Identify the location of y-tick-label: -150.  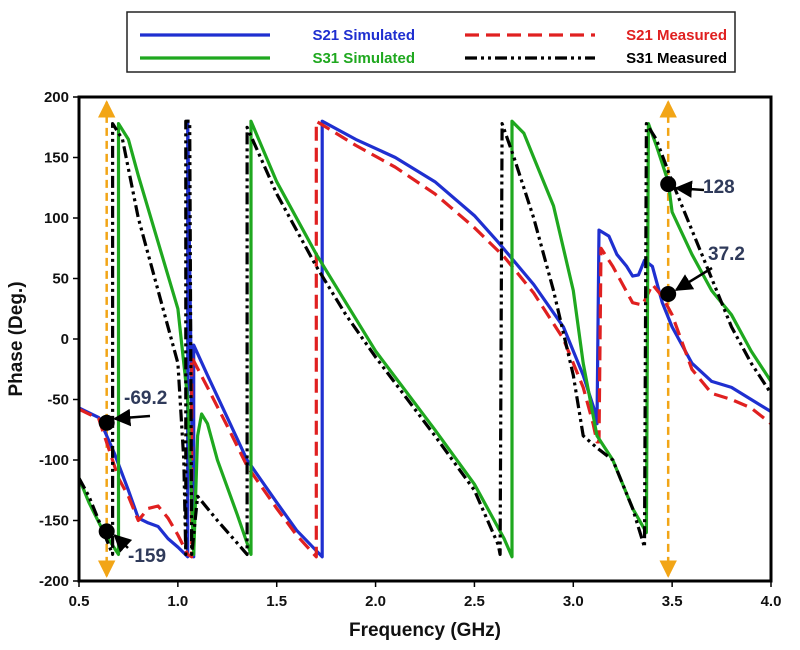
(54, 521).